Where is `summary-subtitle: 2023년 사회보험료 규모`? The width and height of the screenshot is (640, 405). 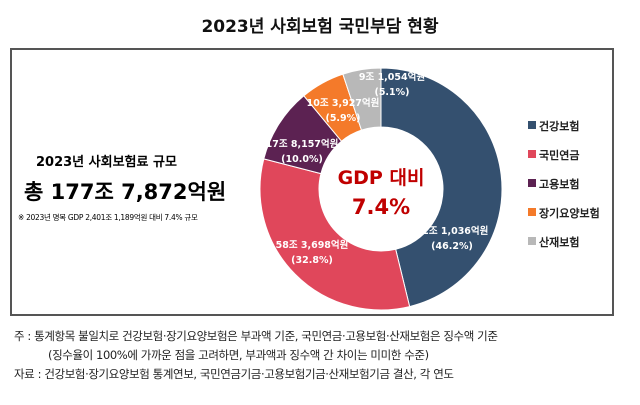 summary-subtitle: 2023년 사회보험료 규모 is located at coordinates (106, 162).